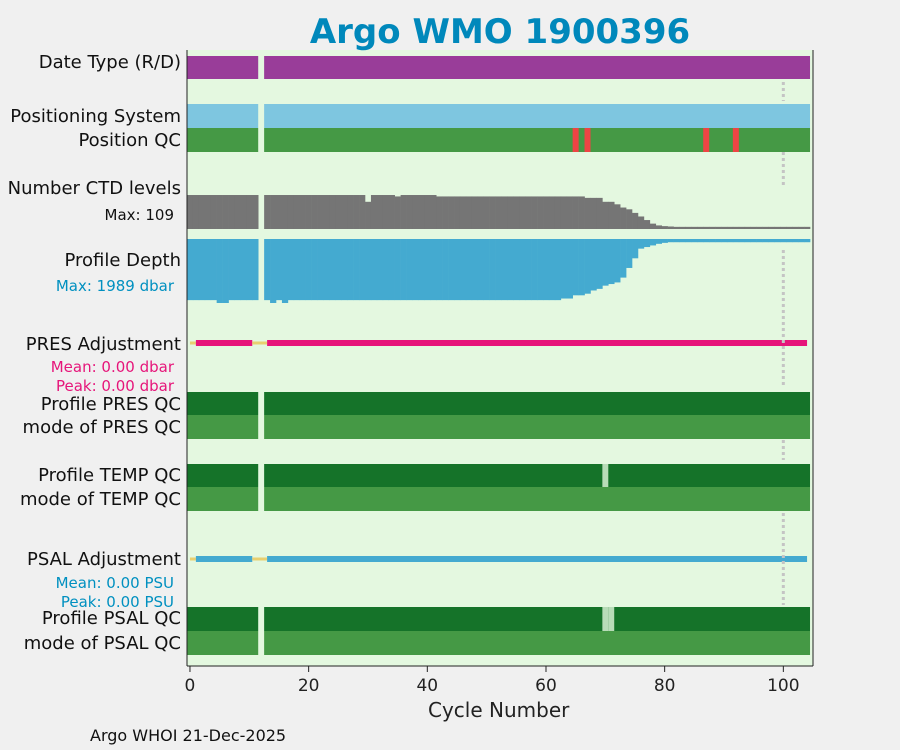 Image resolution: width=900 pixels, height=750 pixels. What do you see at coordinates (129, 140) in the screenshot?
I see `label-position-qc: Position QC` at bounding box center [129, 140].